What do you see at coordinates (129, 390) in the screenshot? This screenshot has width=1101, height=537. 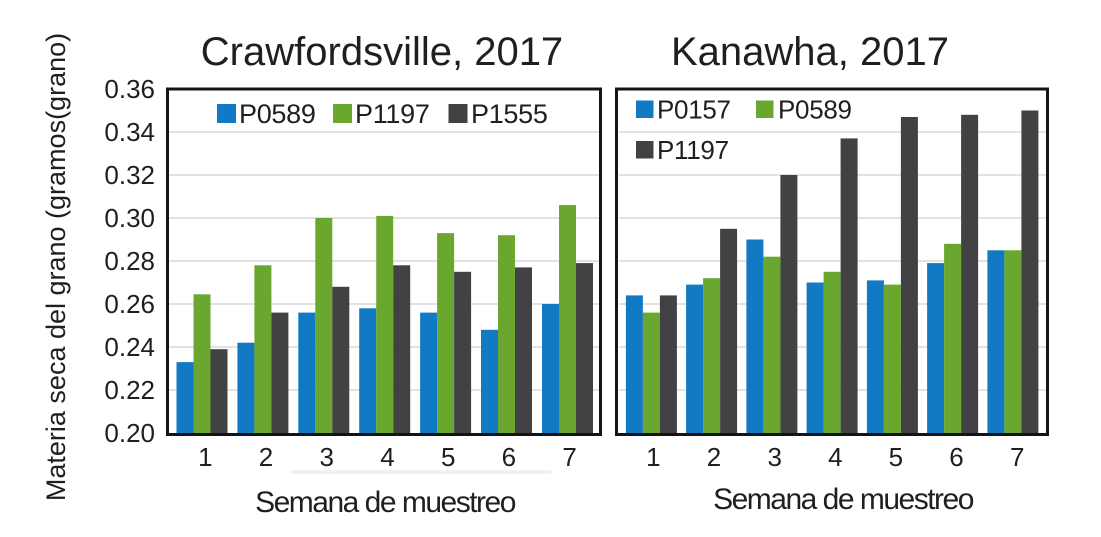 I see `svg-text: 0.22` at bounding box center [129, 390].